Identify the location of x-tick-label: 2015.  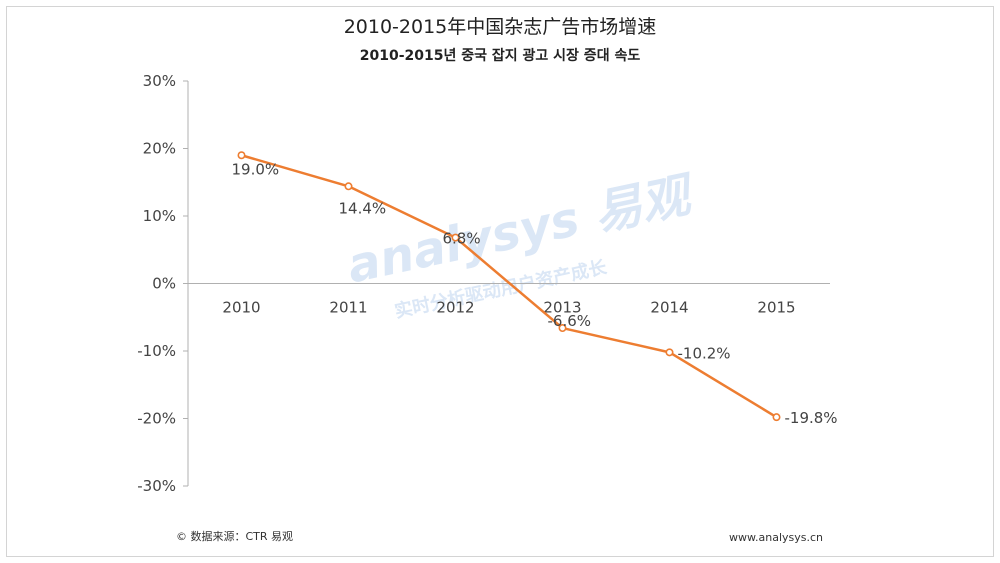
(776, 308).